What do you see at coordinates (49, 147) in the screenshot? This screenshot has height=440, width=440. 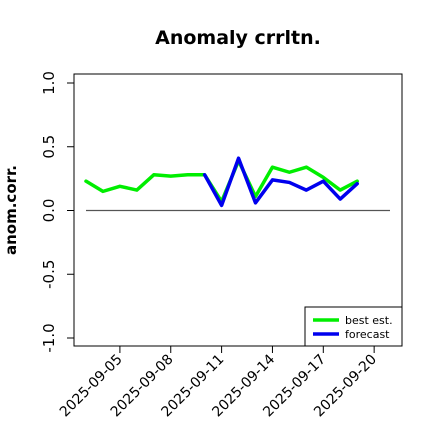 I see `y-tick-label: 0.5` at bounding box center [49, 147].